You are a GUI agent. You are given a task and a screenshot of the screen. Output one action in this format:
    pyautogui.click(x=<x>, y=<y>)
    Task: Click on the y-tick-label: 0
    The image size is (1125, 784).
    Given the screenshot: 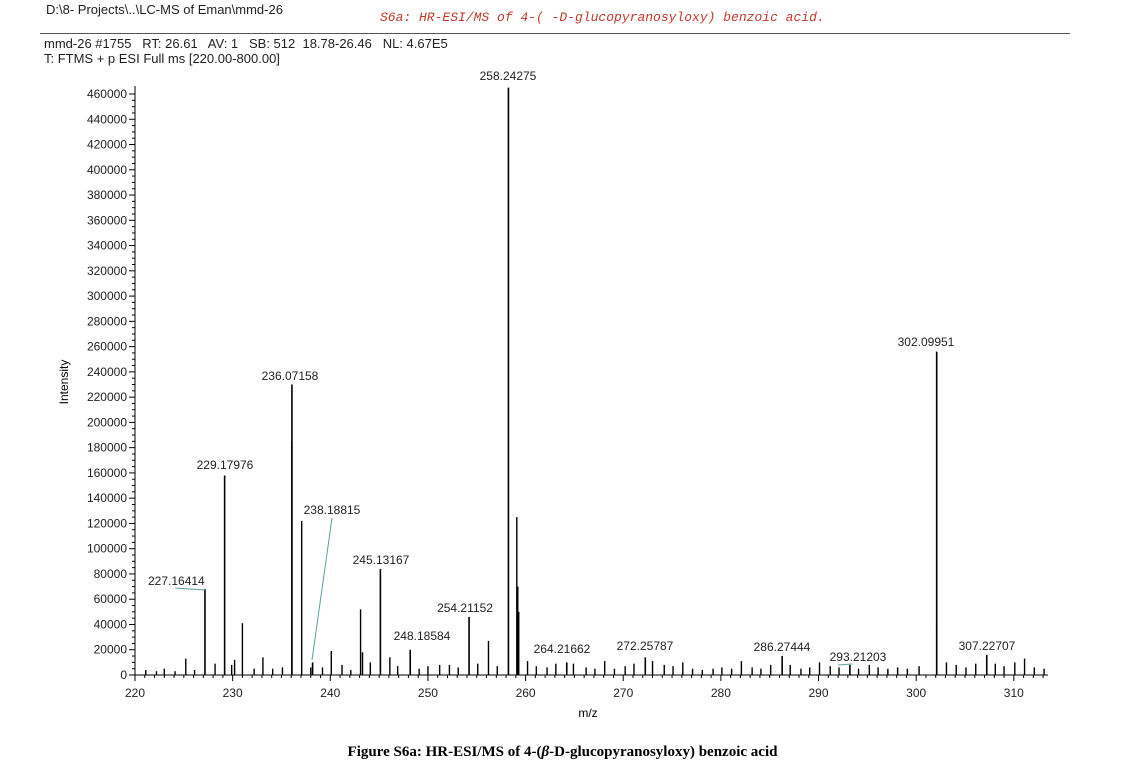 What is the action you would take?
    pyautogui.click(x=123, y=675)
    